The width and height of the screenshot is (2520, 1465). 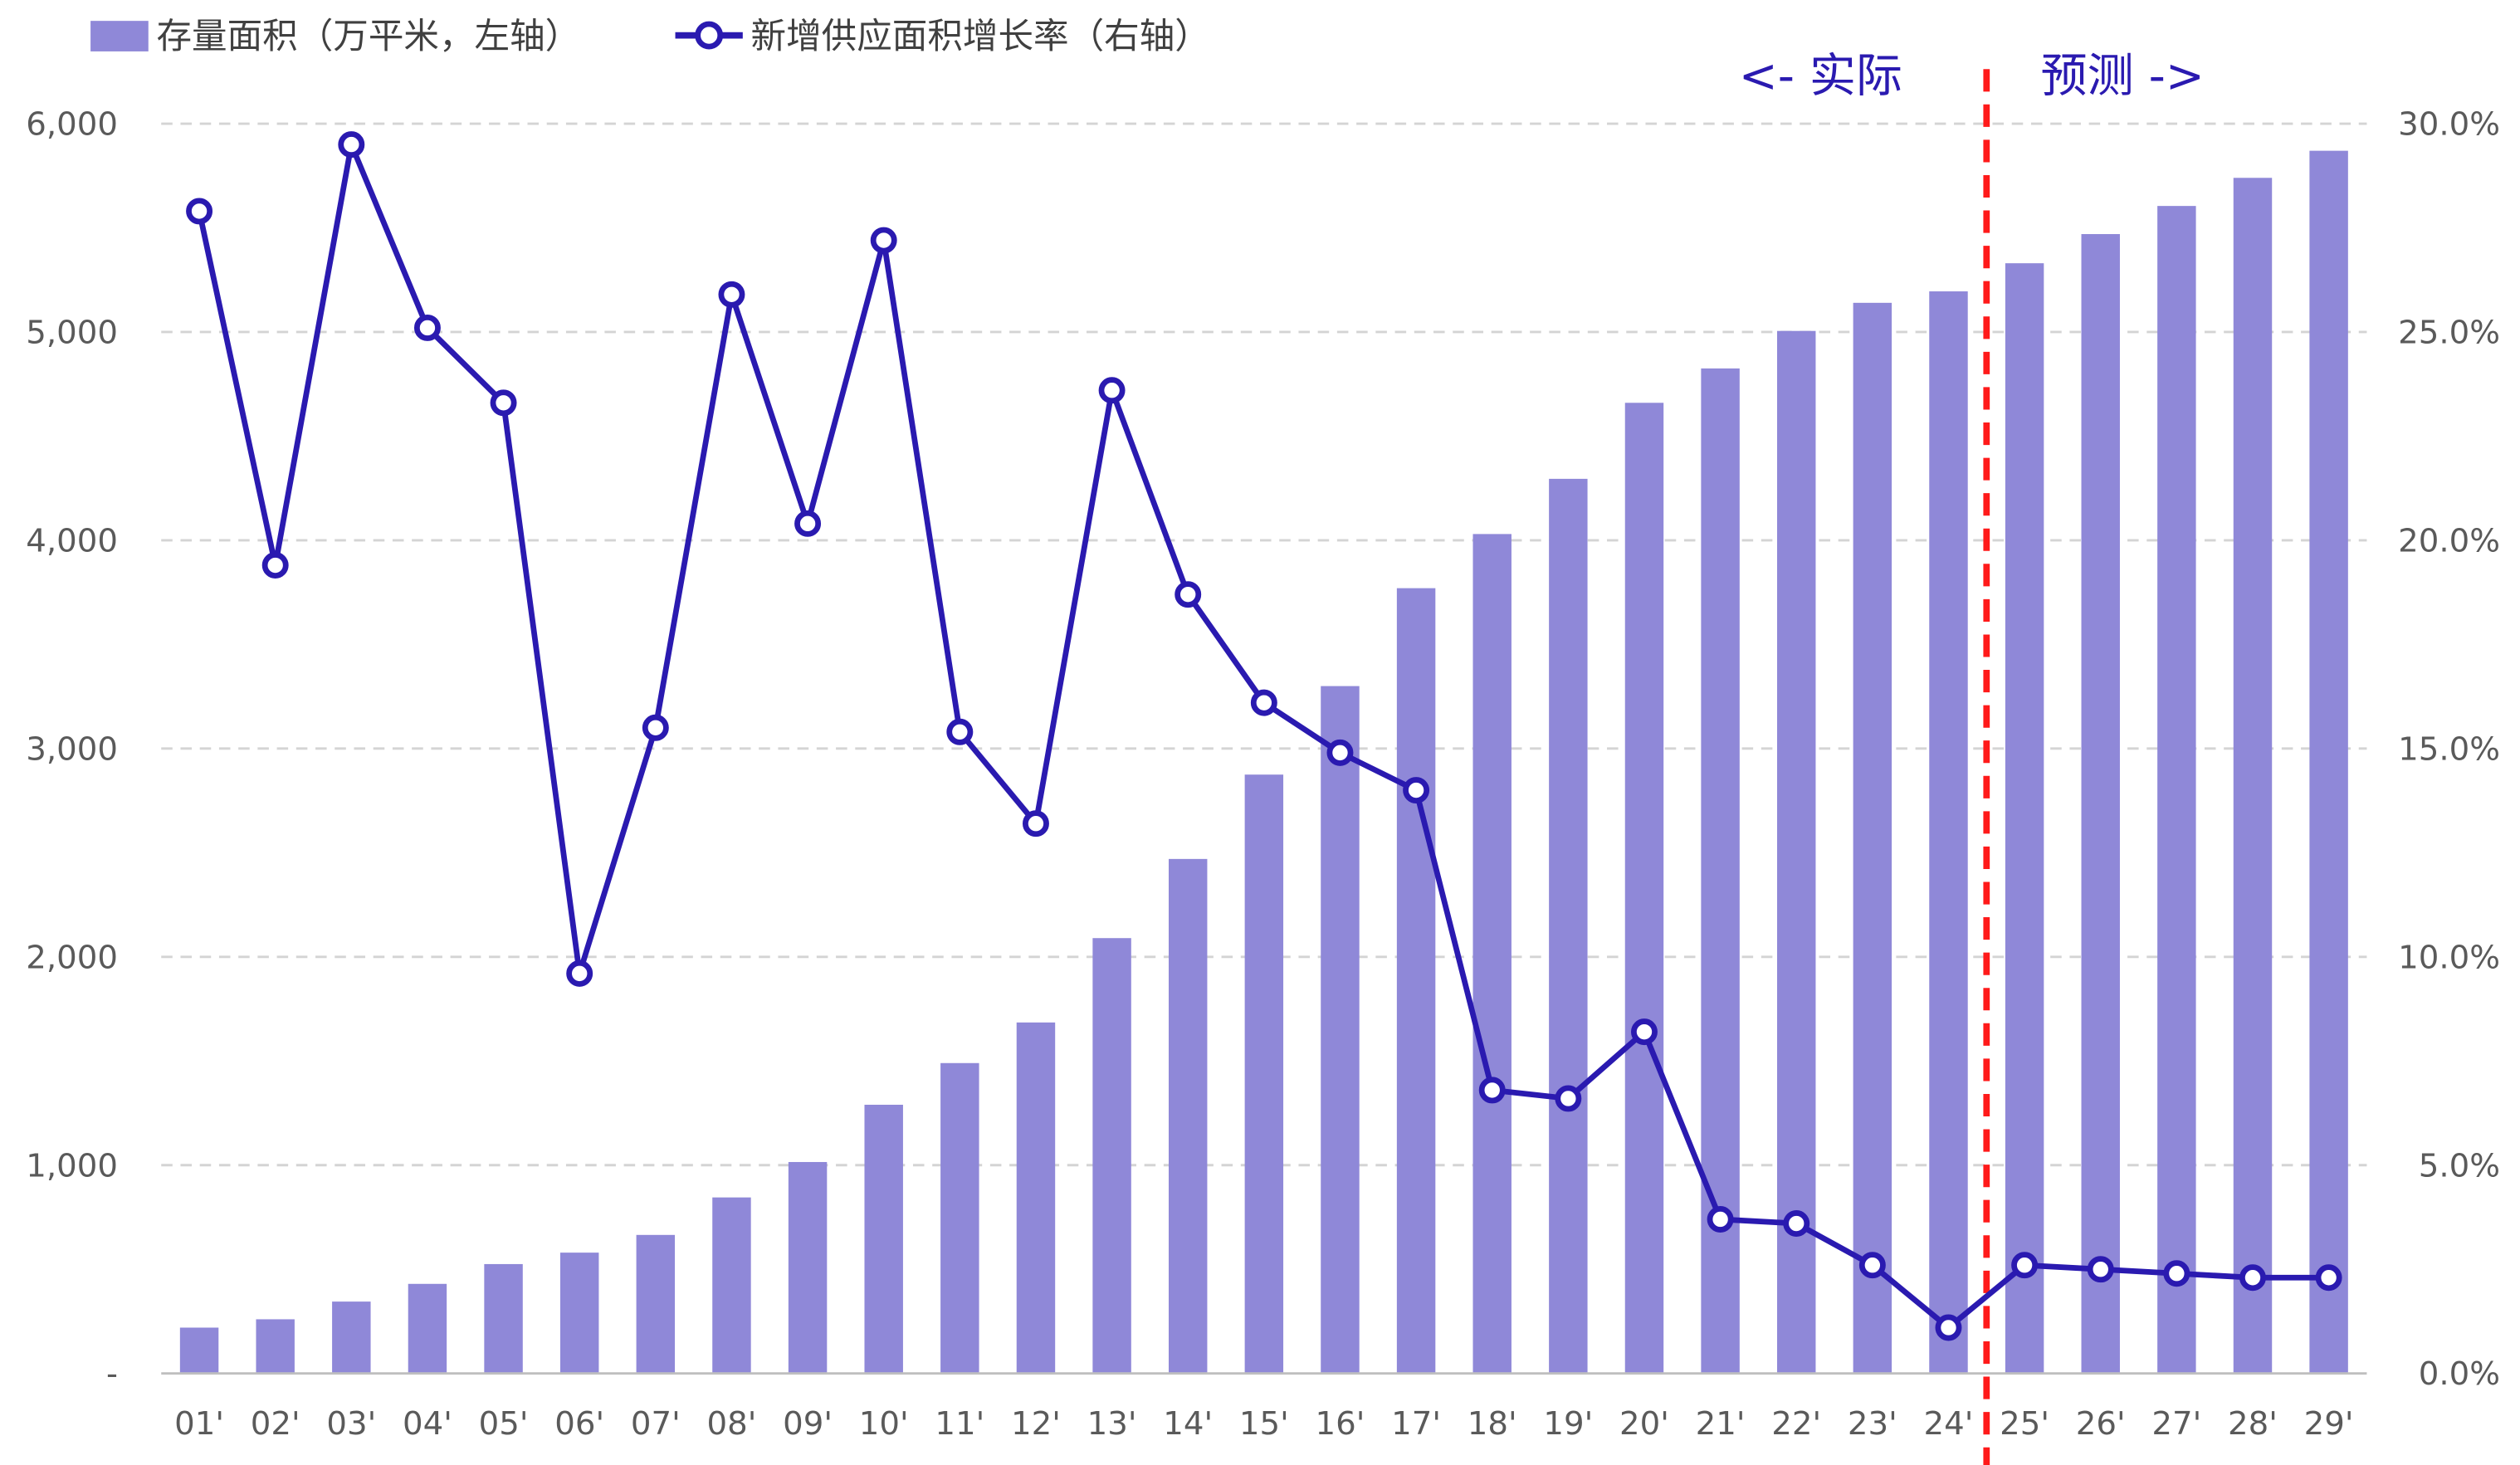 What do you see at coordinates (2176, 1424) in the screenshot?
I see `x-tick-label: 27'` at bounding box center [2176, 1424].